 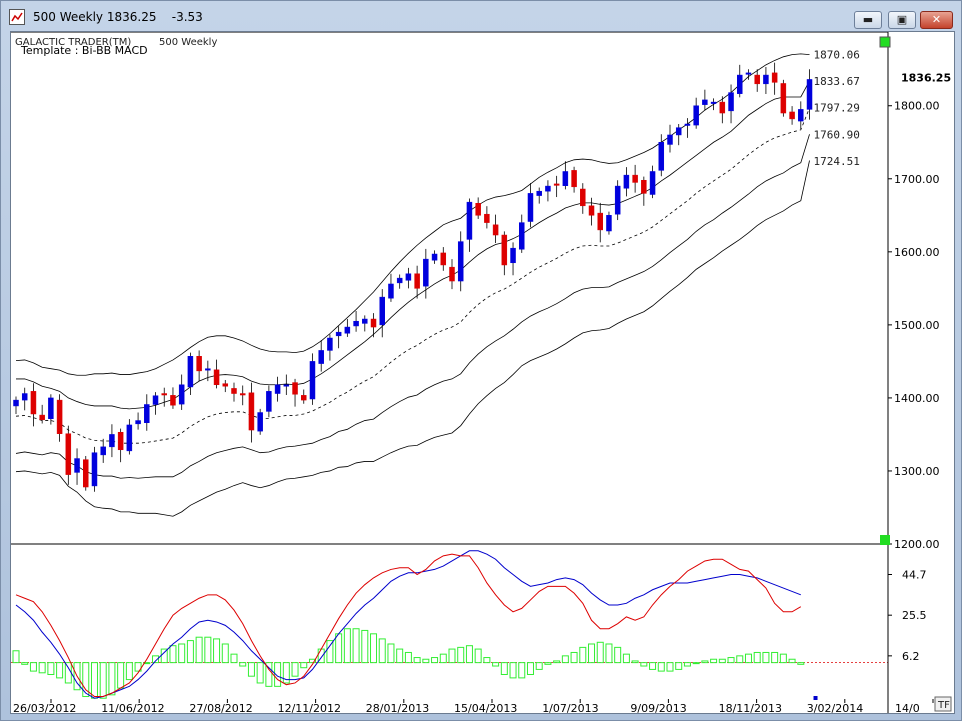 I want to click on close-button: ✕, so click(x=936, y=20).